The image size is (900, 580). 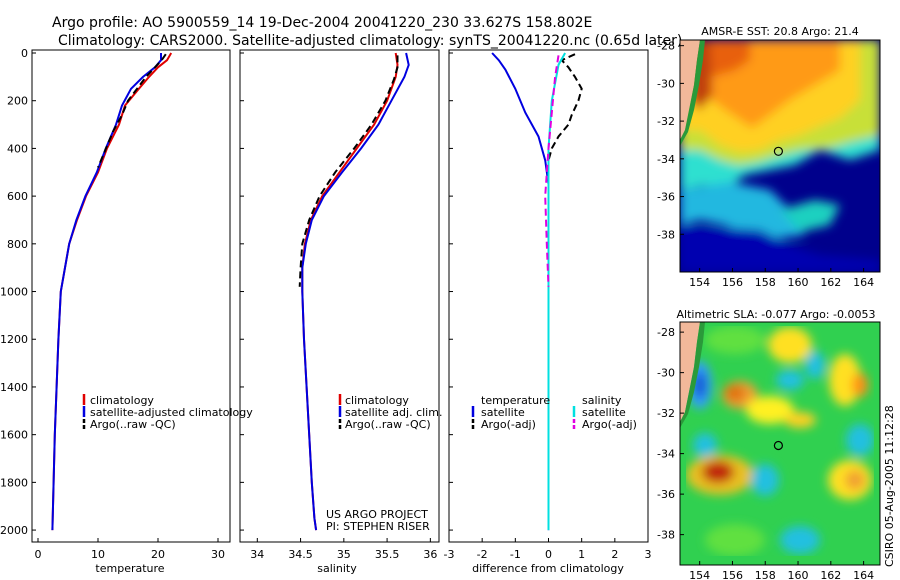 What do you see at coordinates (377, 514) in the screenshot?
I see `project-credit: US ARGO PROJECT` at bounding box center [377, 514].